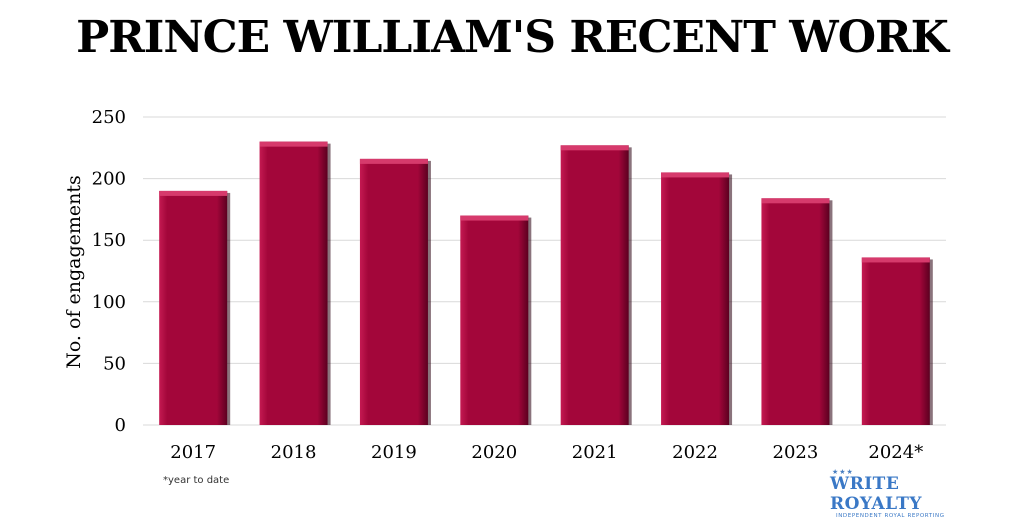  I want to click on bar-2021, so click(596, 285).